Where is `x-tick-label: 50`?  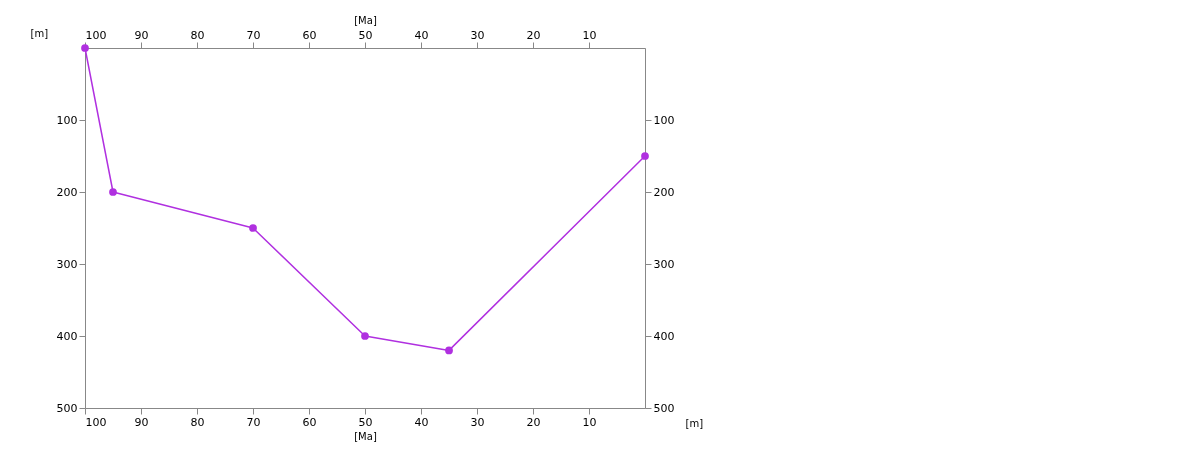
x-tick-label: 50 is located at coordinates (365, 422).